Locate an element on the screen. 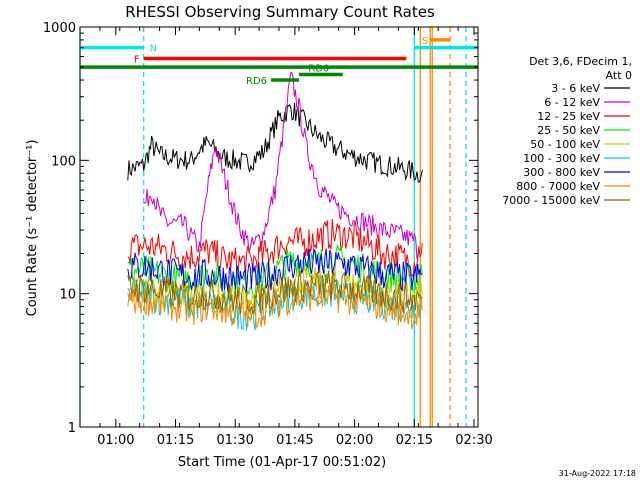 This screenshot has height=480, width=640. x-tick-label: 01:15 is located at coordinates (175, 440).